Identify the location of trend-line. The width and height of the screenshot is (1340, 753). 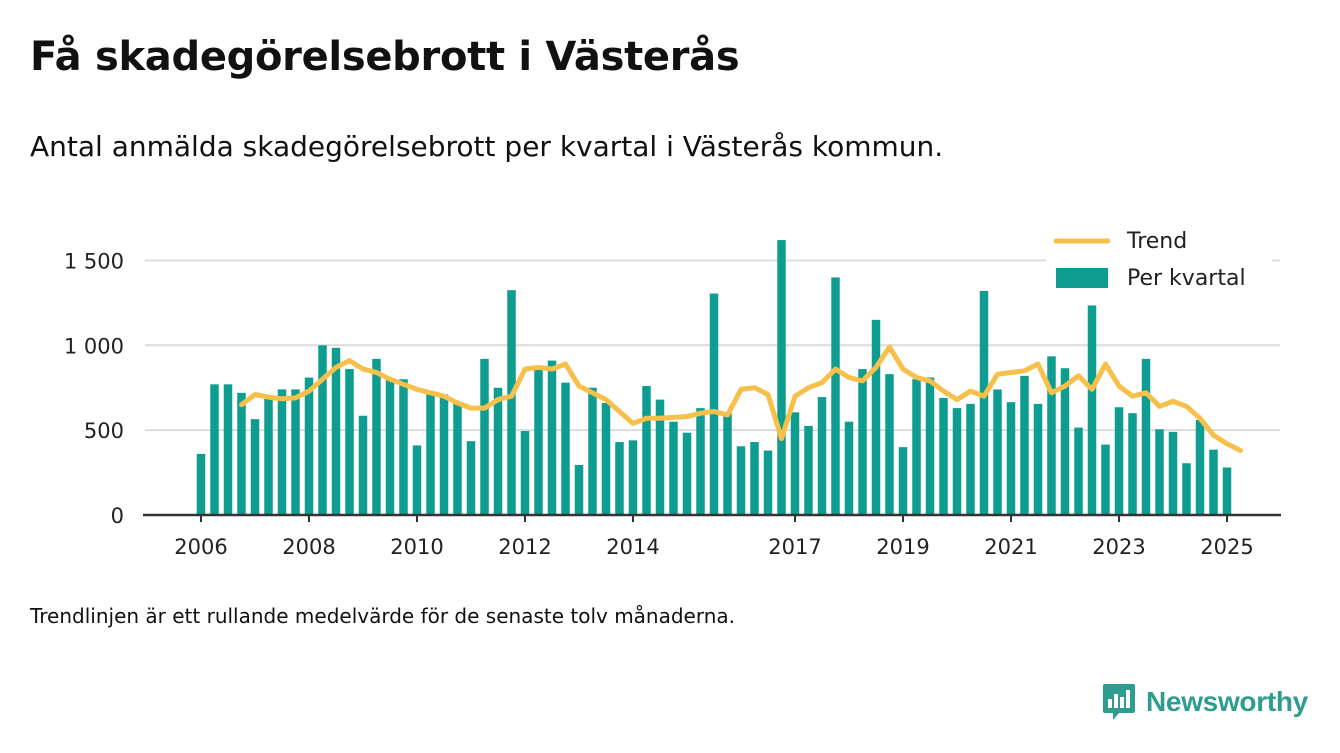
(741, 398).